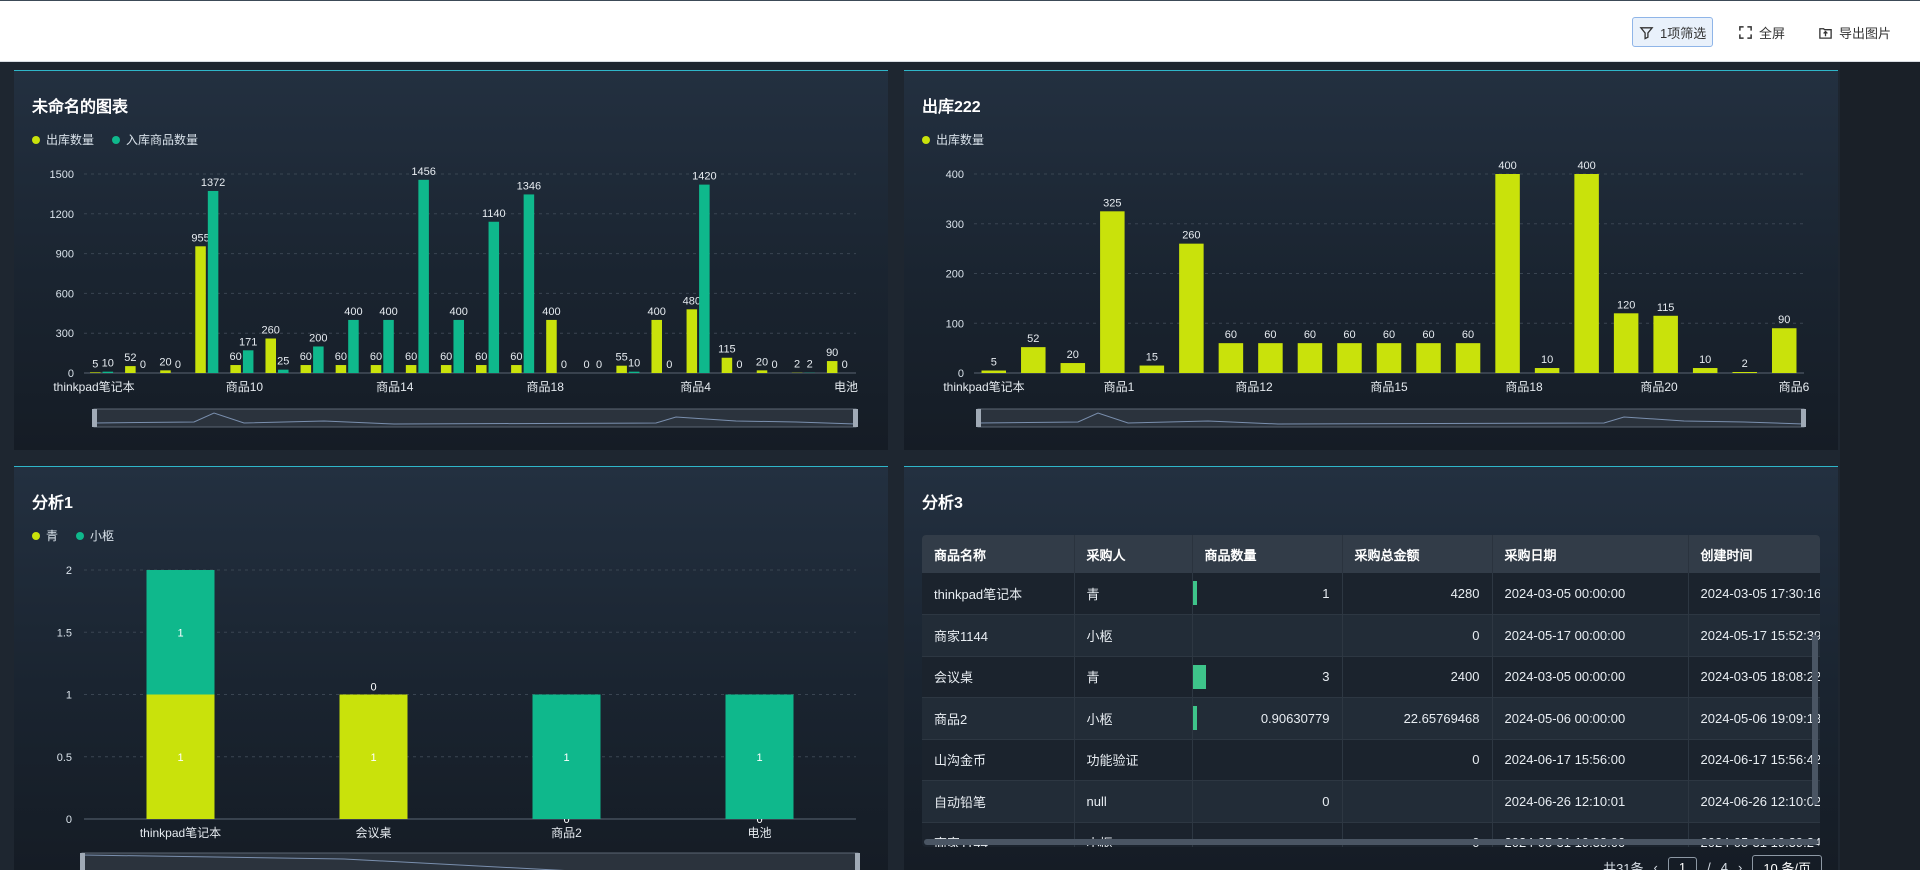 The width and height of the screenshot is (1920, 870). I want to click on zoom-handle-right, so click(855, 418).